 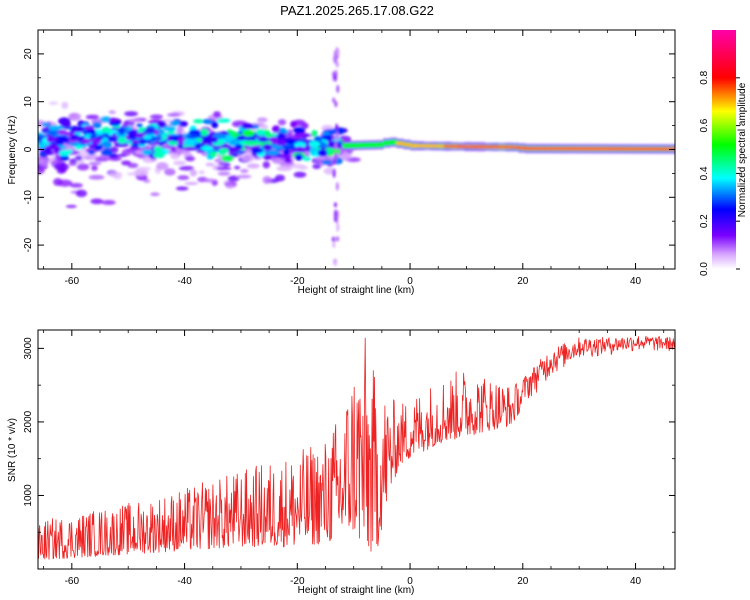 What do you see at coordinates (719, 173) in the screenshot?
I see `colorbar-ticks: 0.0 0.2 0.4 0.6 0.8` at bounding box center [719, 173].